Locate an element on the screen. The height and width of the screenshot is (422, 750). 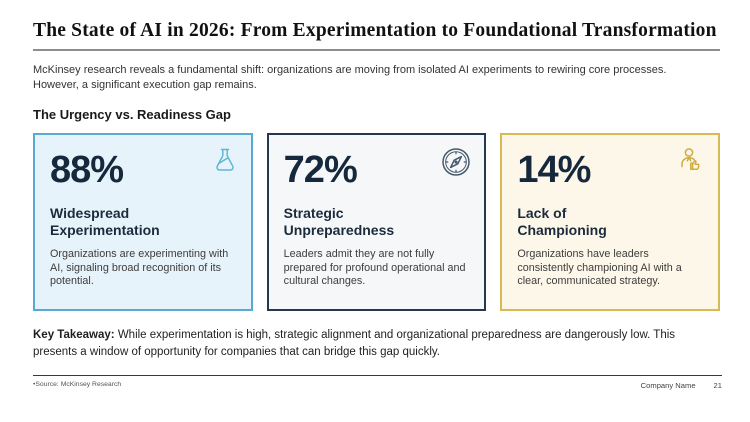
stat-title-line: Widespread is located at coordinates (90, 213).